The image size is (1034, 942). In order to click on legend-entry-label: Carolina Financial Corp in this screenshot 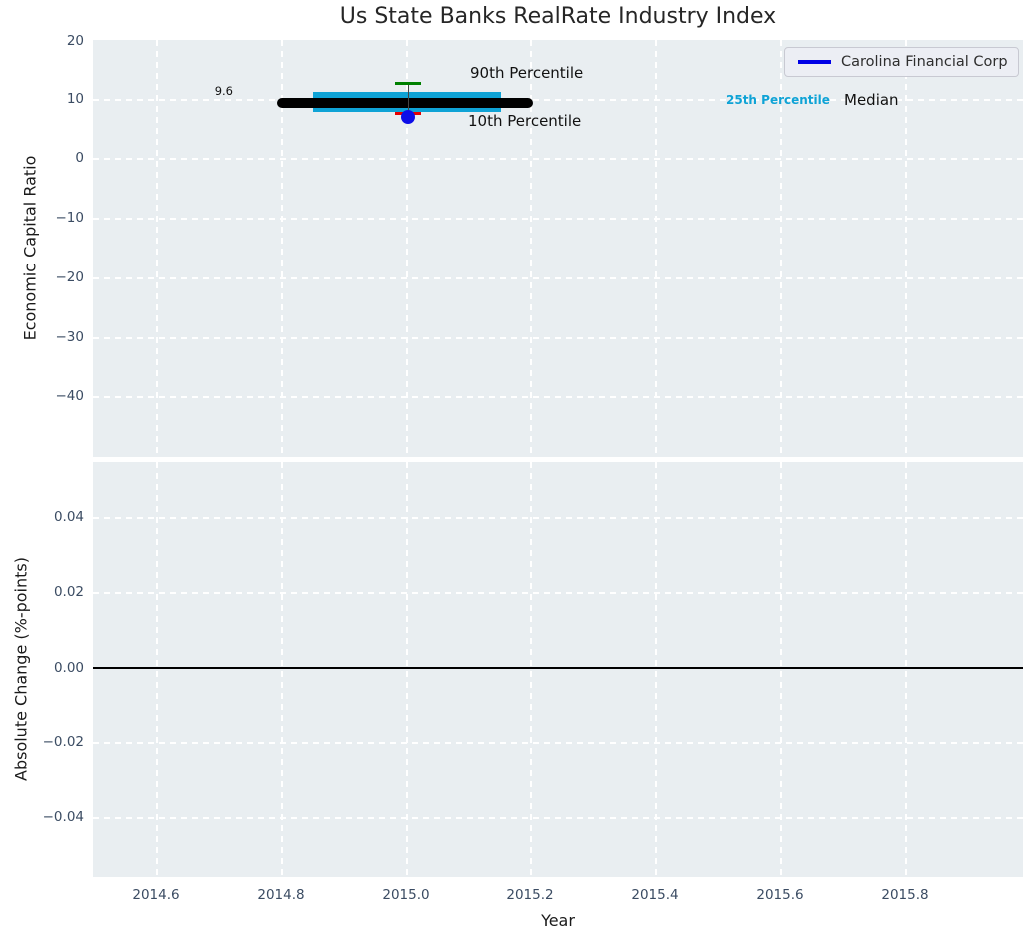, I will do `click(924, 62)`.